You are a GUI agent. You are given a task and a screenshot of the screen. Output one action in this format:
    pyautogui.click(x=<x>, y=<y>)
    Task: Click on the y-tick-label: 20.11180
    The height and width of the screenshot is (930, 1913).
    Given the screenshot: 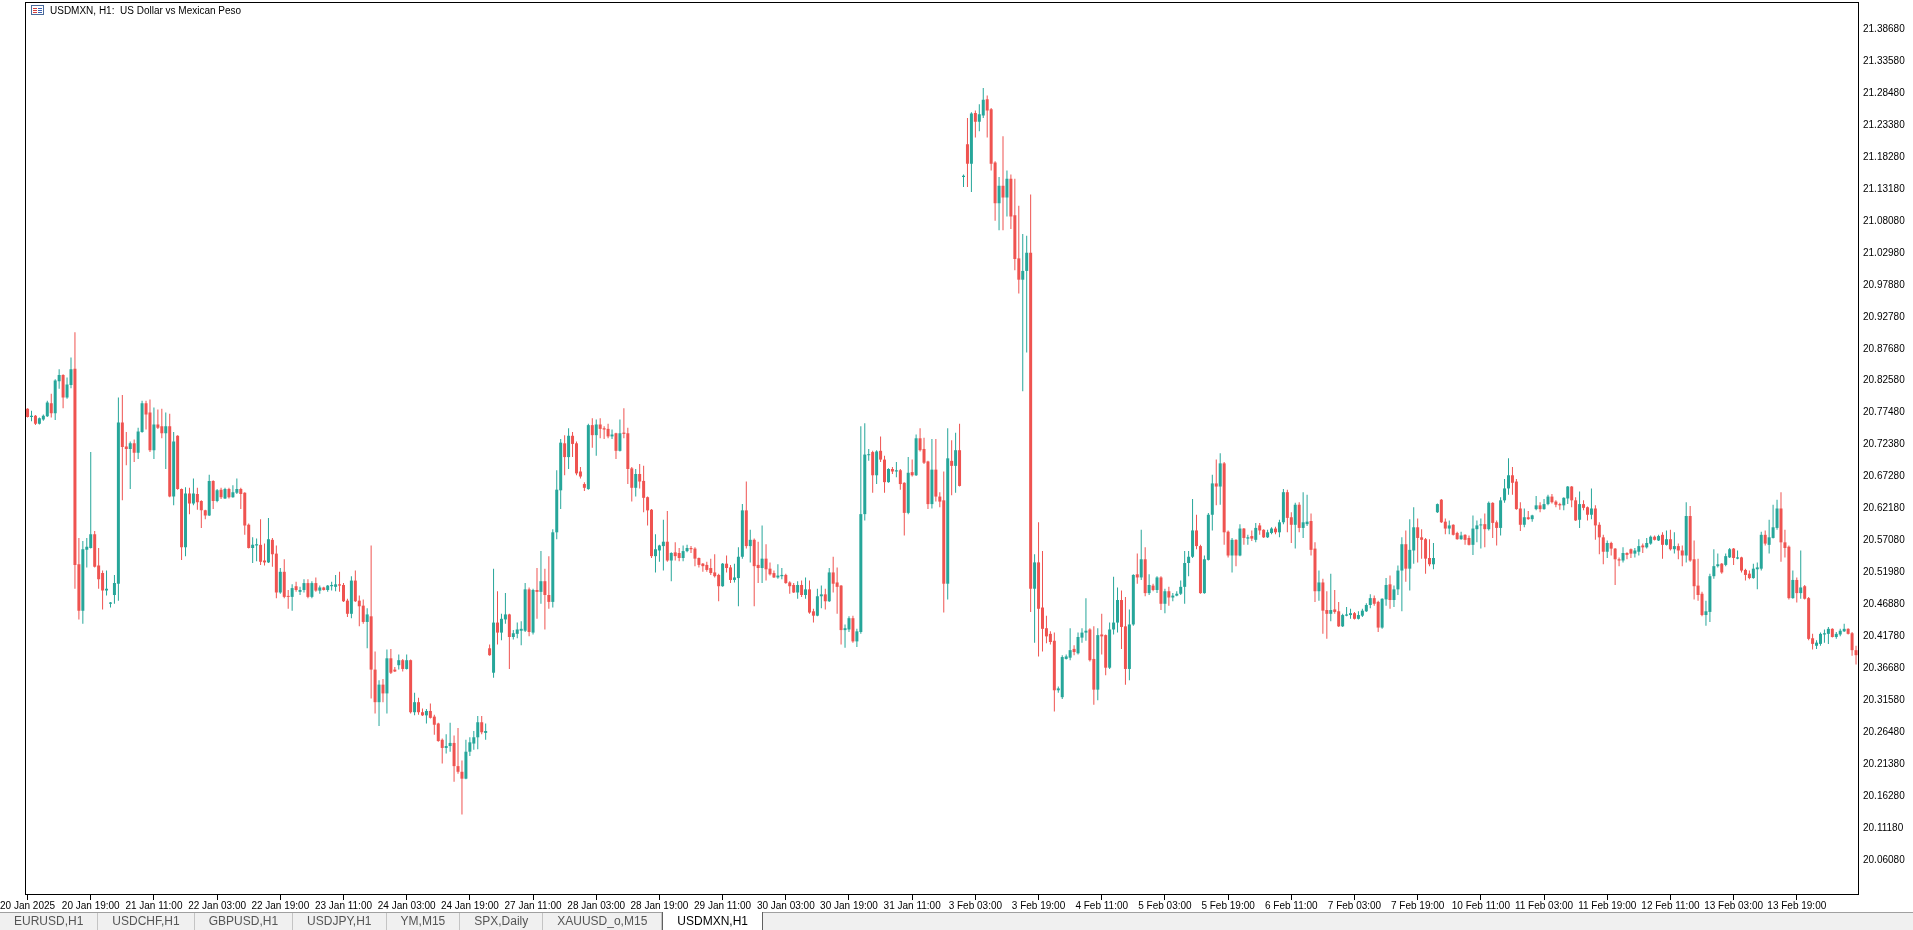 What is the action you would take?
    pyautogui.click(x=1883, y=828)
    